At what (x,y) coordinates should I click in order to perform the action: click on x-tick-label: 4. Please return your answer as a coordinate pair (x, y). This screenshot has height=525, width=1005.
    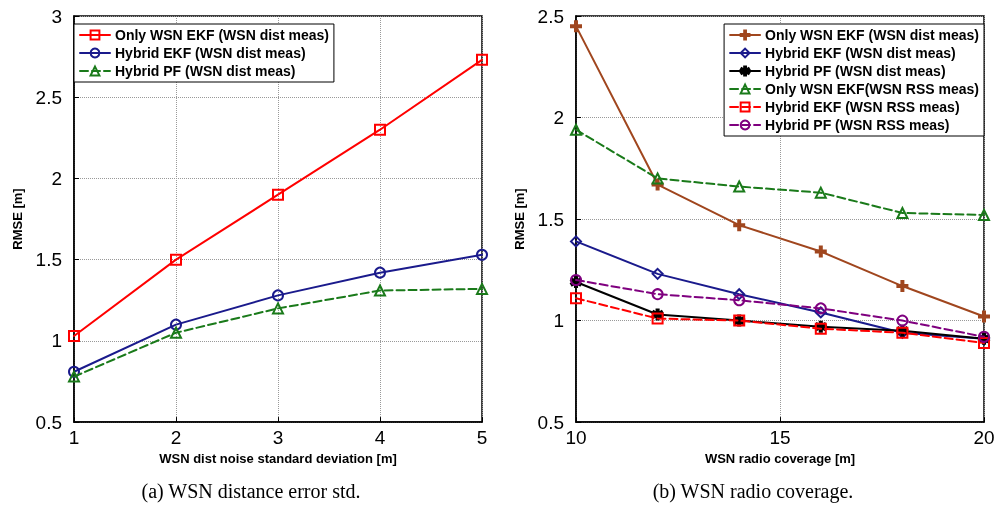
    Looking at the image, I should click on (380, 438).